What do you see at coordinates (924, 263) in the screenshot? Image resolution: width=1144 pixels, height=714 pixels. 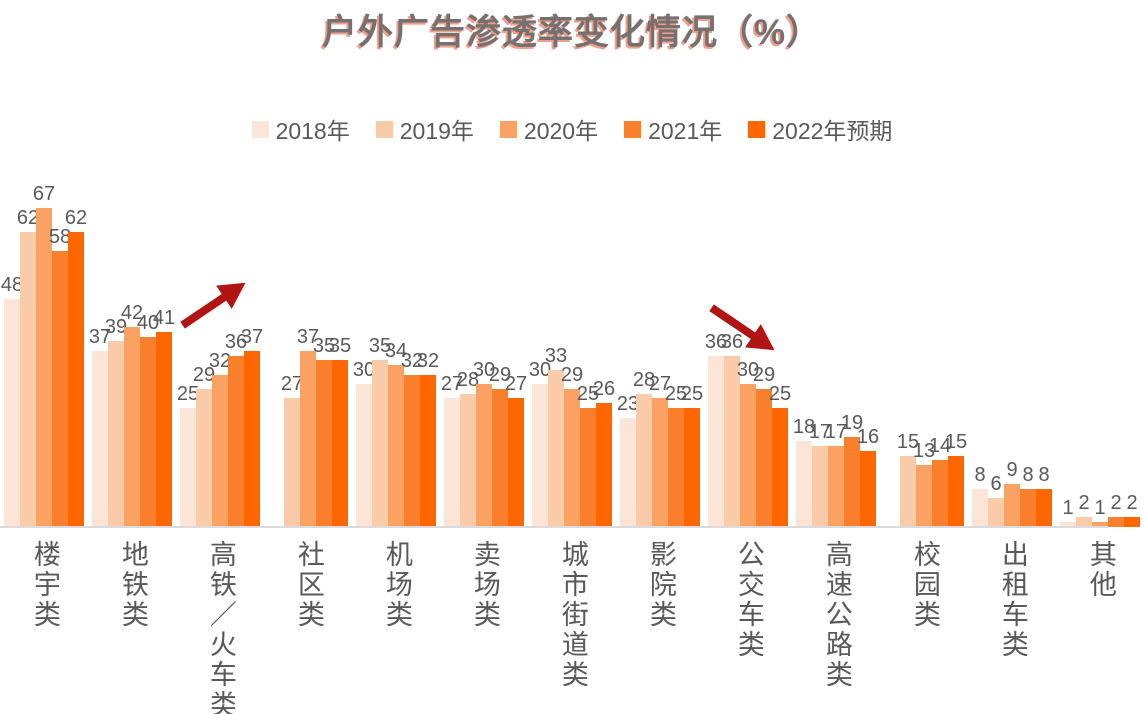 I see `bar-group: 15 13 14 15` at bounding box center [924, 263].